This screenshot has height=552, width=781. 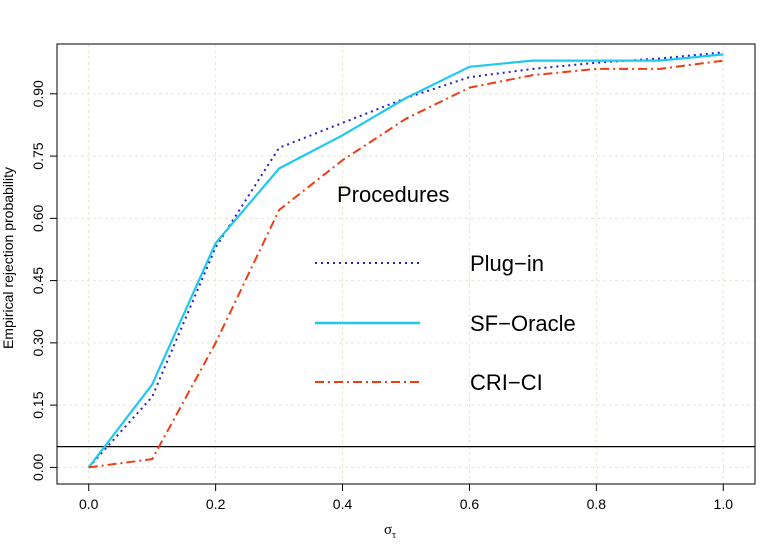 What do you see at coordinates (445, 288) in the screenshot?
I see `legend: Procedures Plug−in SF−Oracle CRI−CI` at bounding box center [445, 288].